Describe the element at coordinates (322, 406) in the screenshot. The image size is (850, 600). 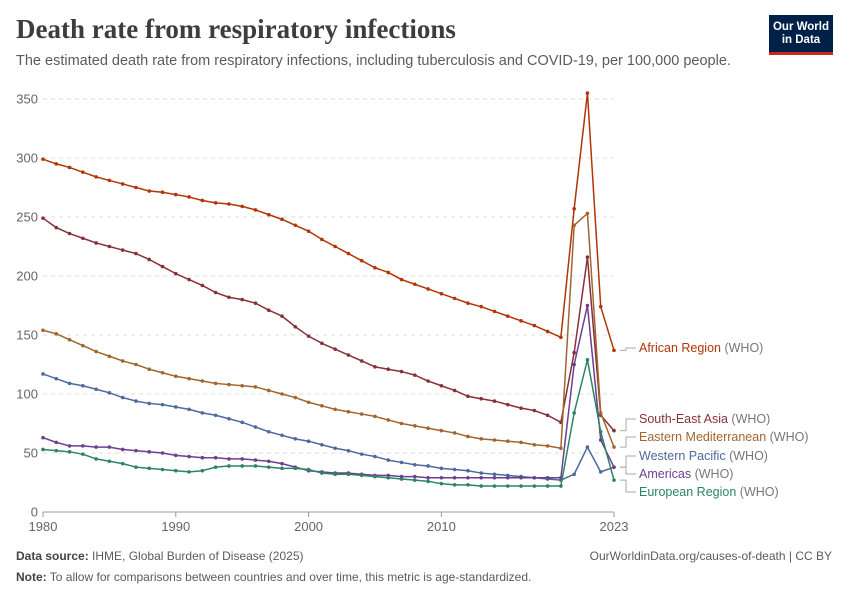
I see `data-point-emed-2001` at that location.